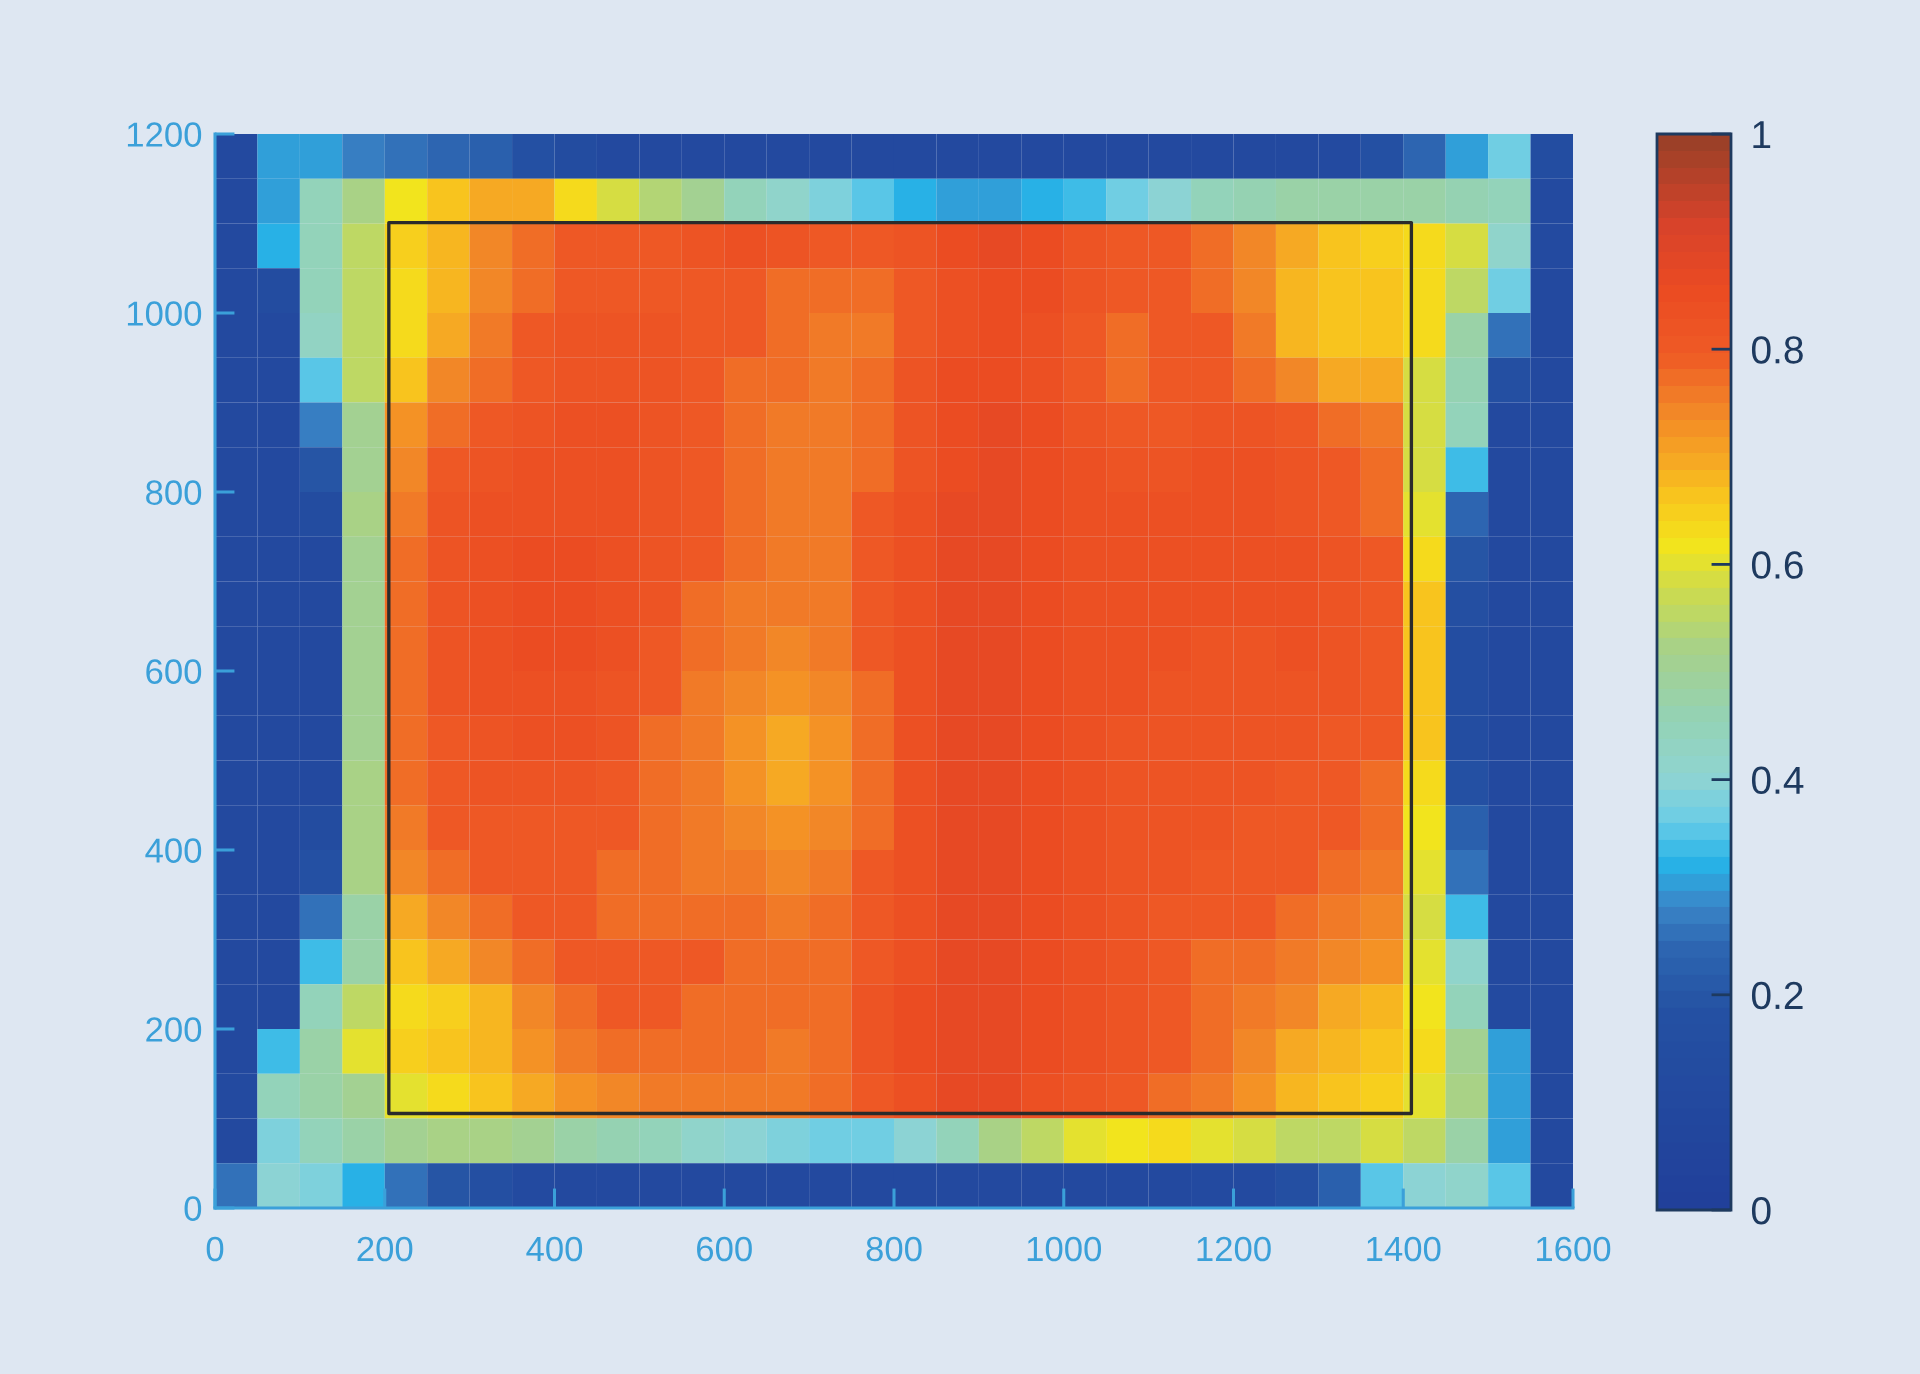 The width and height of the screenshot is (1920, 1374). I want to click on y-tick-label: 600, so click(174, 671).